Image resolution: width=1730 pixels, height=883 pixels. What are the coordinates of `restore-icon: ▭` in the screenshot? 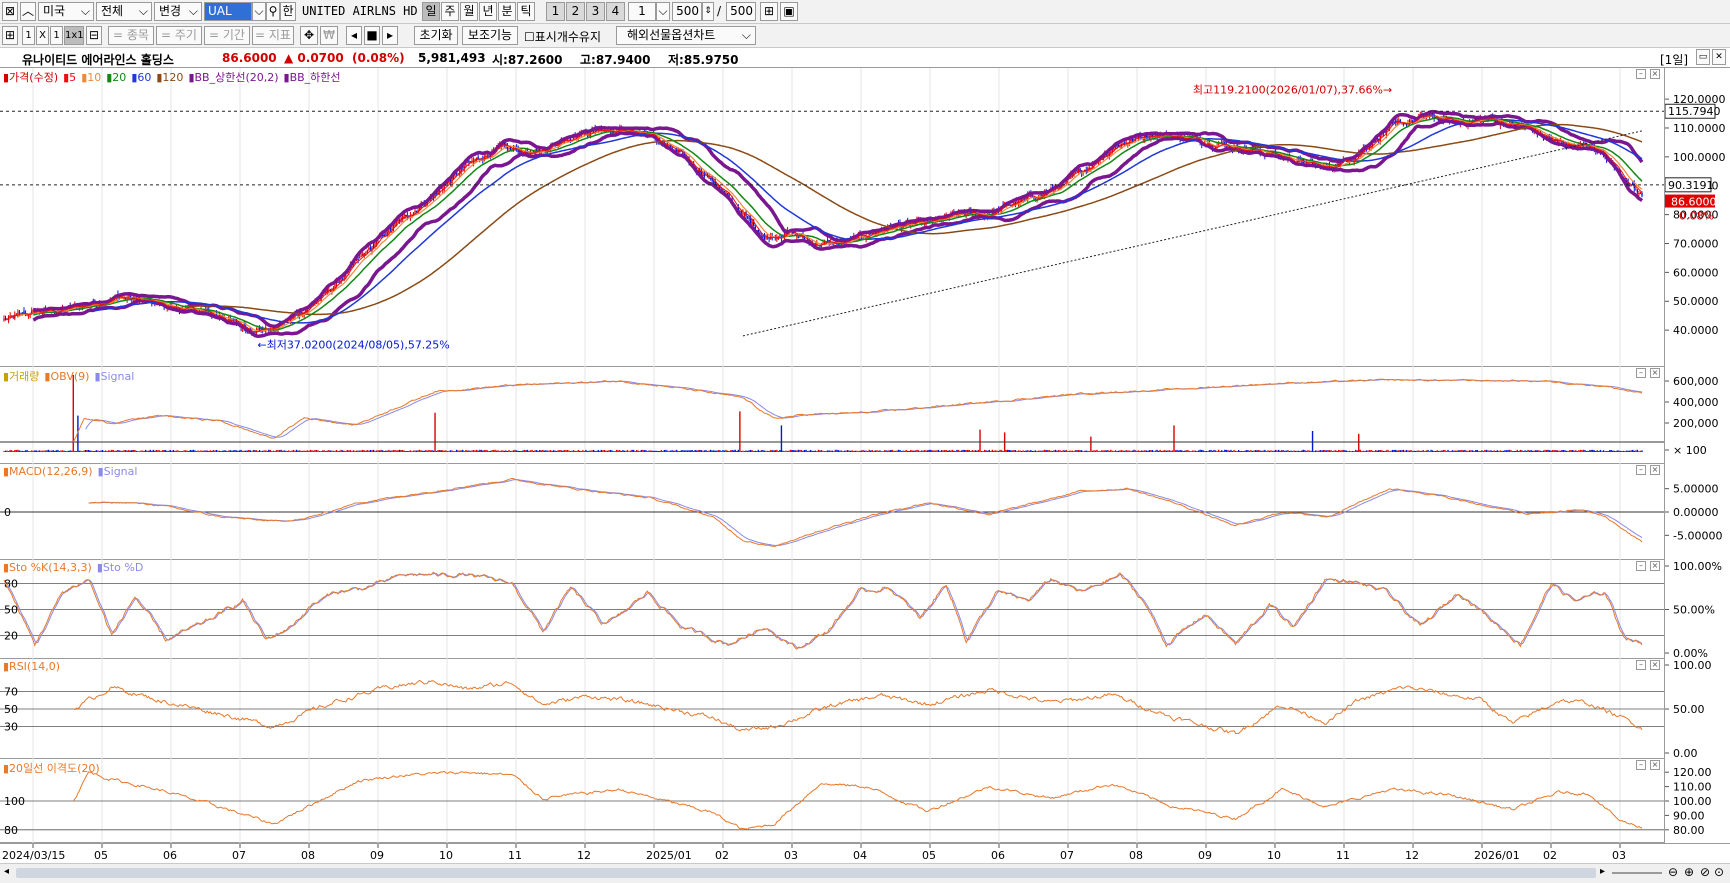 It's located at (1703, 57).